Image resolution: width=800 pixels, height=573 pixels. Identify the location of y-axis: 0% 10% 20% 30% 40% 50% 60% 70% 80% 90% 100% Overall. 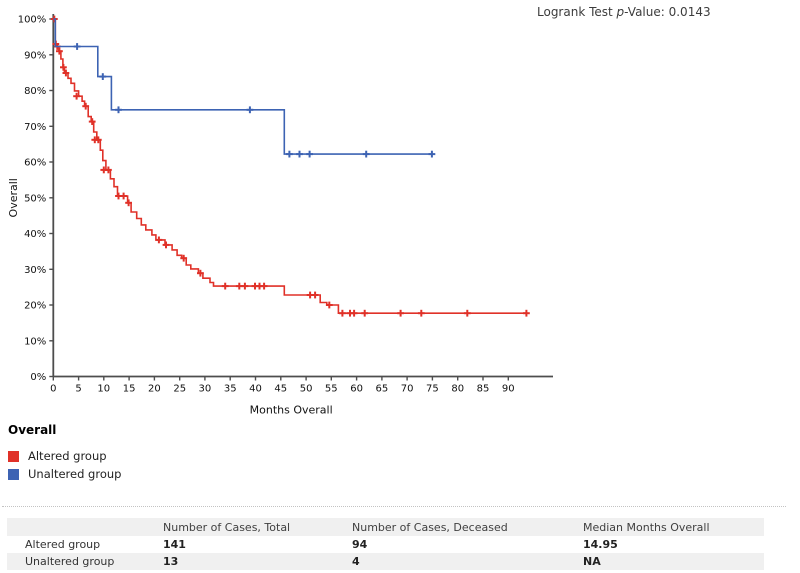
(31, 198).